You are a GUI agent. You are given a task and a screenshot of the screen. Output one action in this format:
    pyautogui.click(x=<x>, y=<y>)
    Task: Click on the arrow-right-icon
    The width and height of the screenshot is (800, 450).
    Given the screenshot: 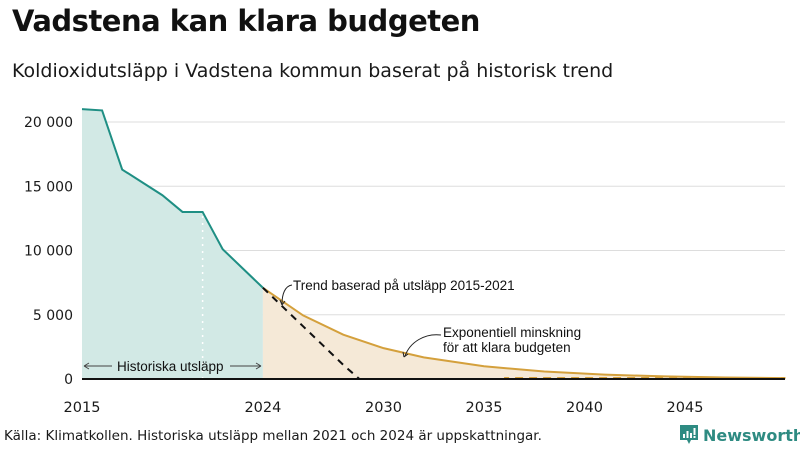 What is the action you would take?
    pyautogui.click(x=258, y=366)
    